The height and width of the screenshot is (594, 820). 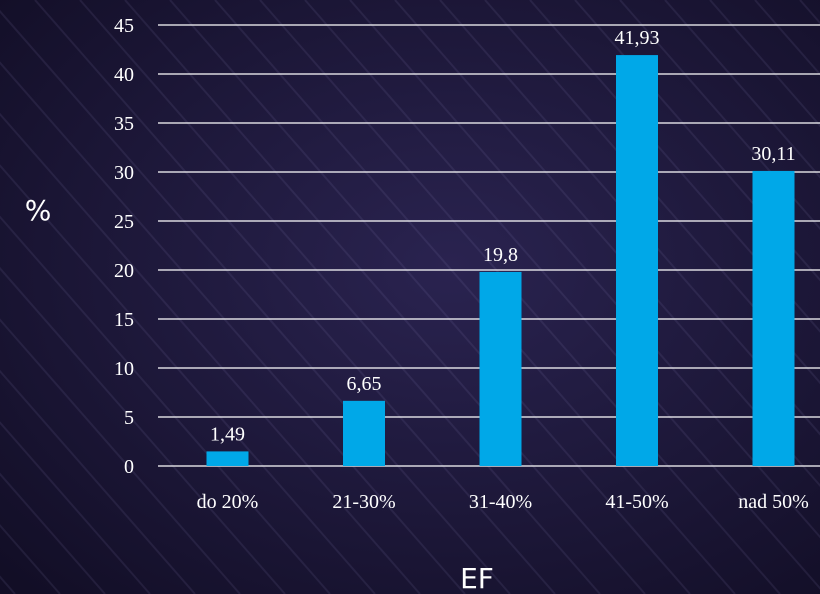 I want to click on x-tick-label: 41-50%, so click(x=636, y=502).